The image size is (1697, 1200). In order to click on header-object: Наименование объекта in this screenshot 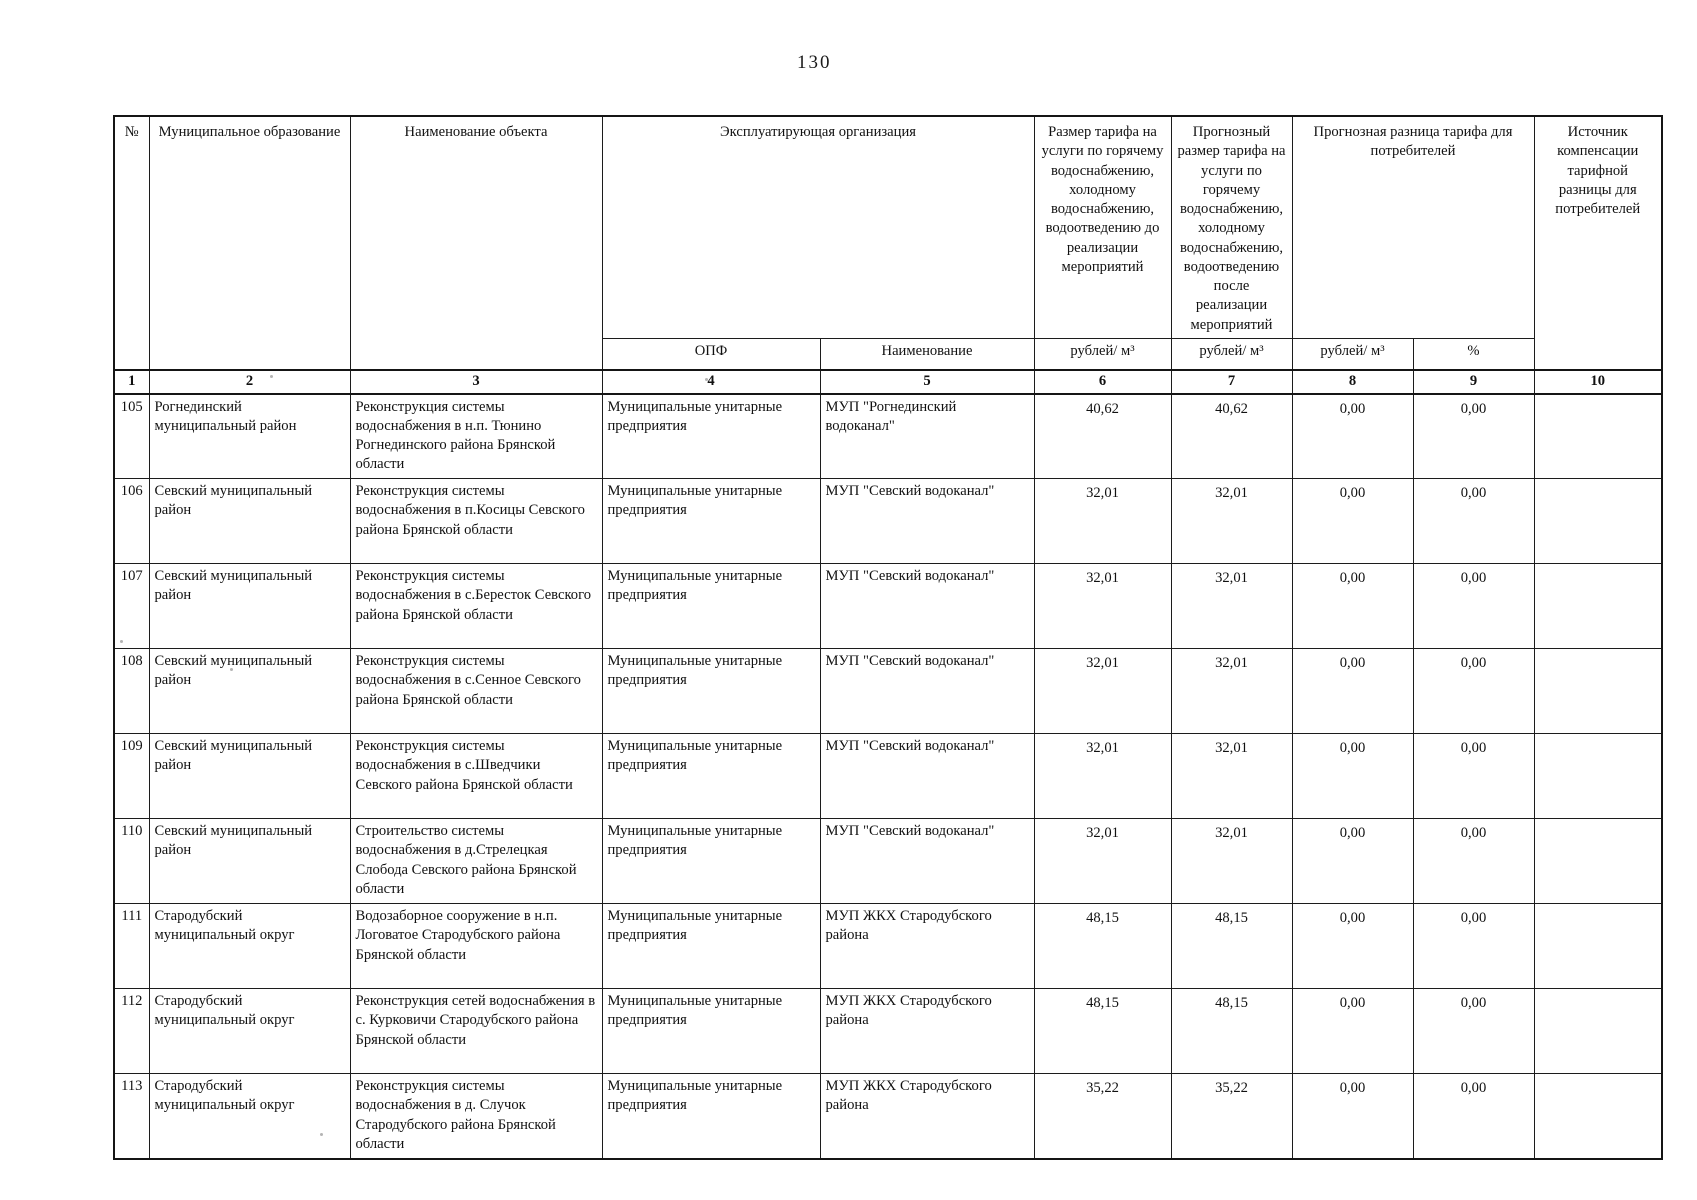, I will do `click(476, 243)`.